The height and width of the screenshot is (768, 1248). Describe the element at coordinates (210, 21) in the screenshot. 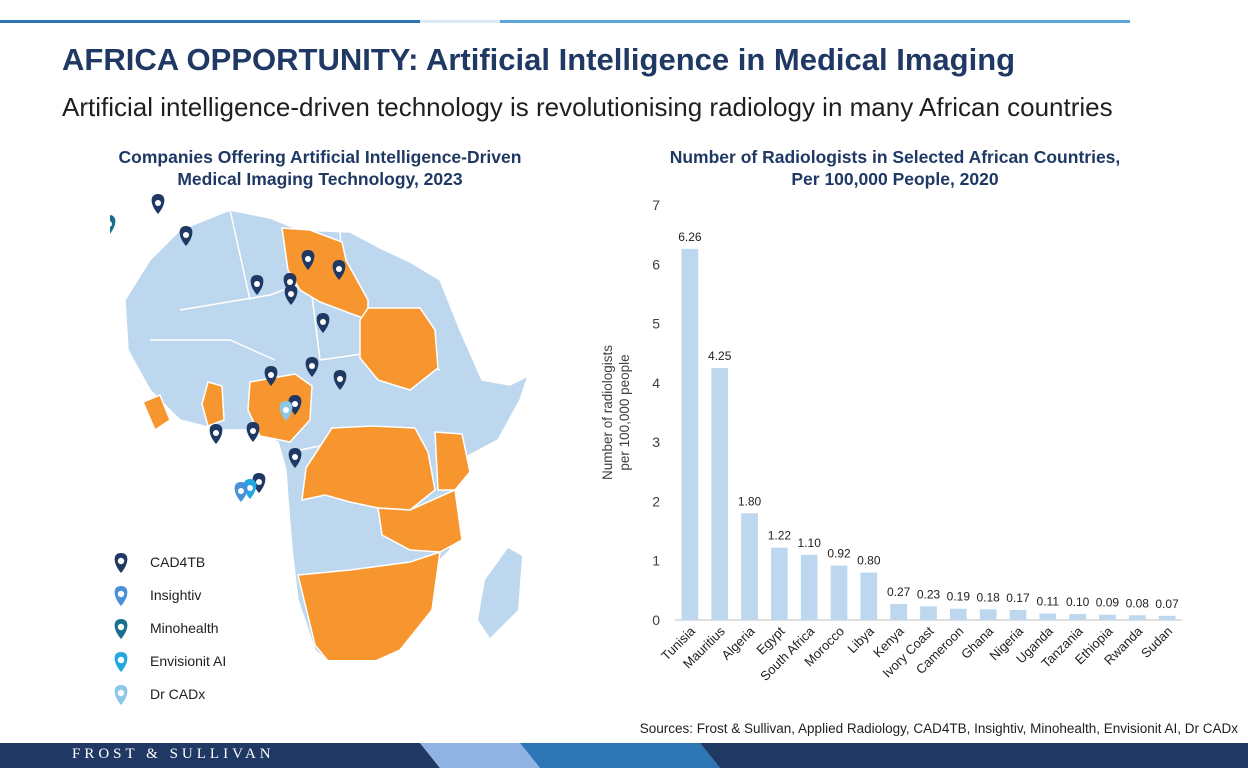

I see `top-rule-dark` at that location.